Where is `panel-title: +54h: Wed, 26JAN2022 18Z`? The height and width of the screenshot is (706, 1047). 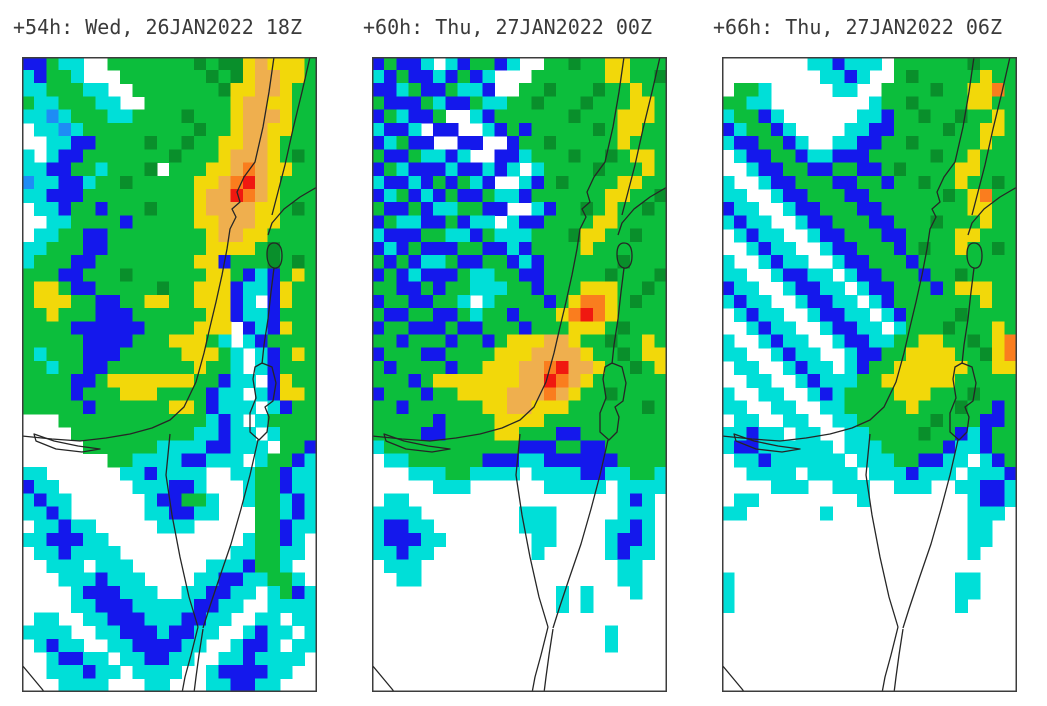 panel-title: +54h: Wed, 26JAN2022 18Z is located at coordinates (157, 27).